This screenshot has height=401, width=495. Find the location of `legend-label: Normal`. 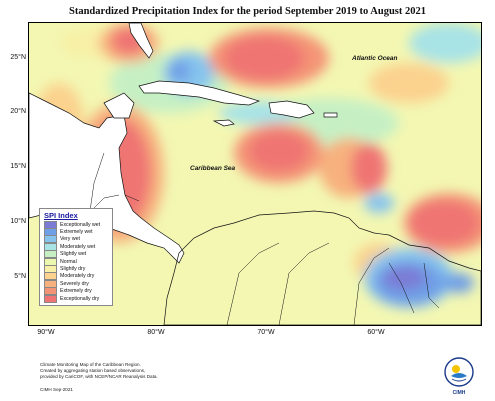

legend-label: Normal is located at coordinates (68, 261).